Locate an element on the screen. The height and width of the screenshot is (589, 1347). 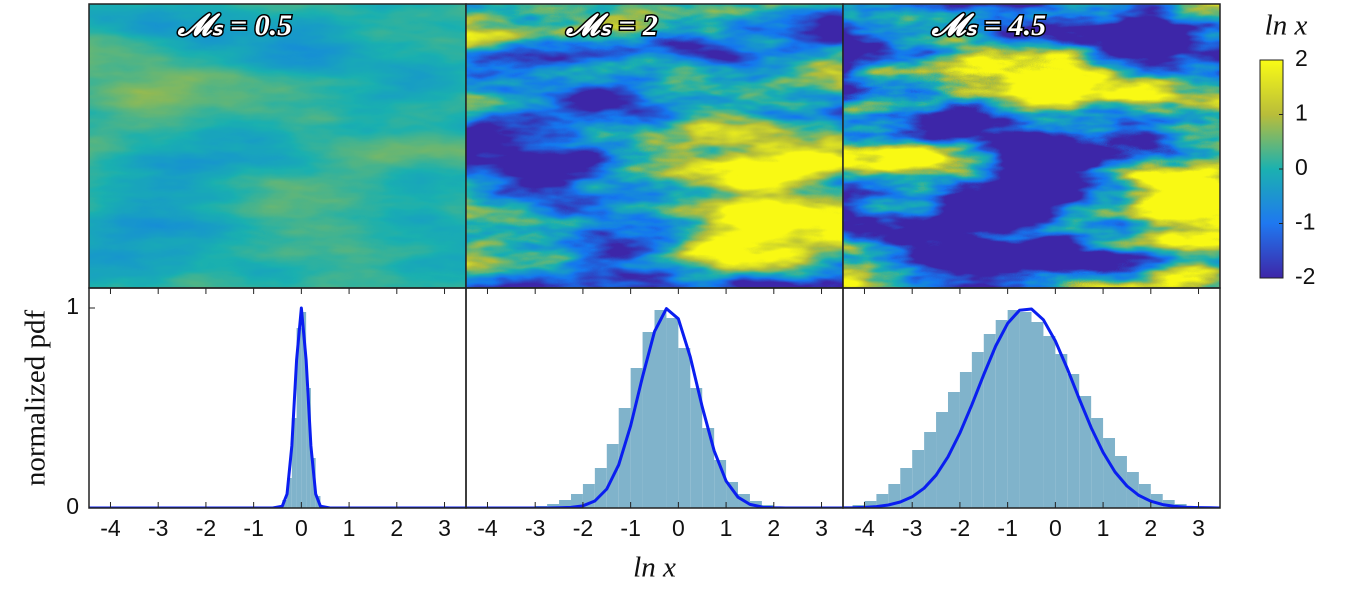
colorbar-tick-label: 2 is located at coordinates (1301, 58).